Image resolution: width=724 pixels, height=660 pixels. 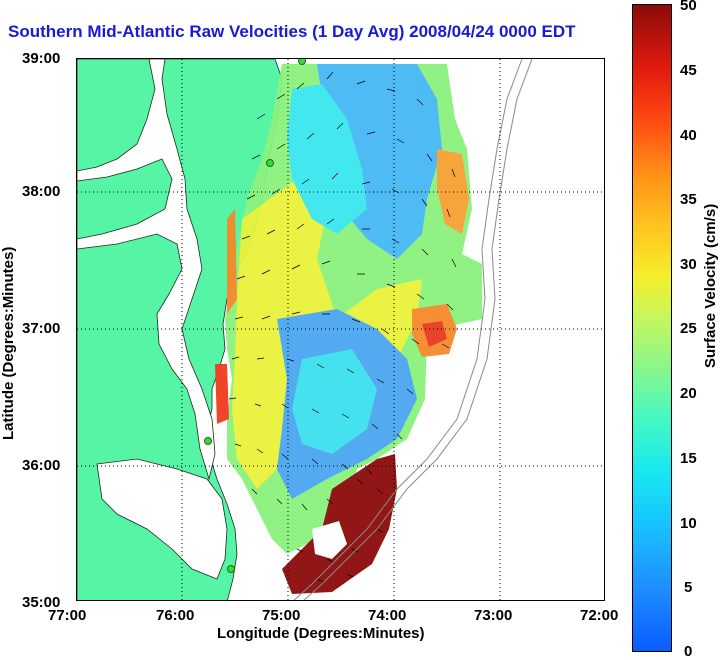 I want to click on colorbar, so click(x=652, y=328).